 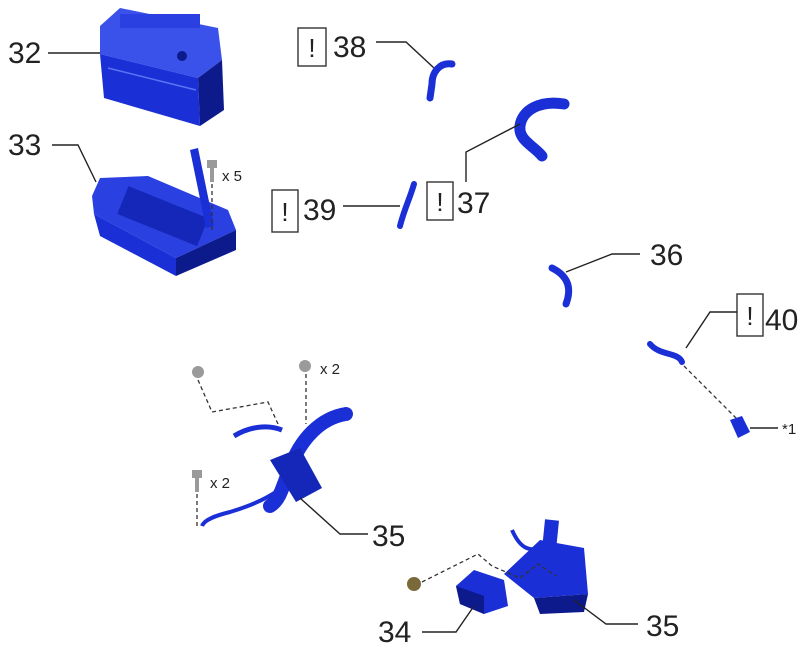 I want to click on warning-icon-39: !, so click(x=284, y=212).